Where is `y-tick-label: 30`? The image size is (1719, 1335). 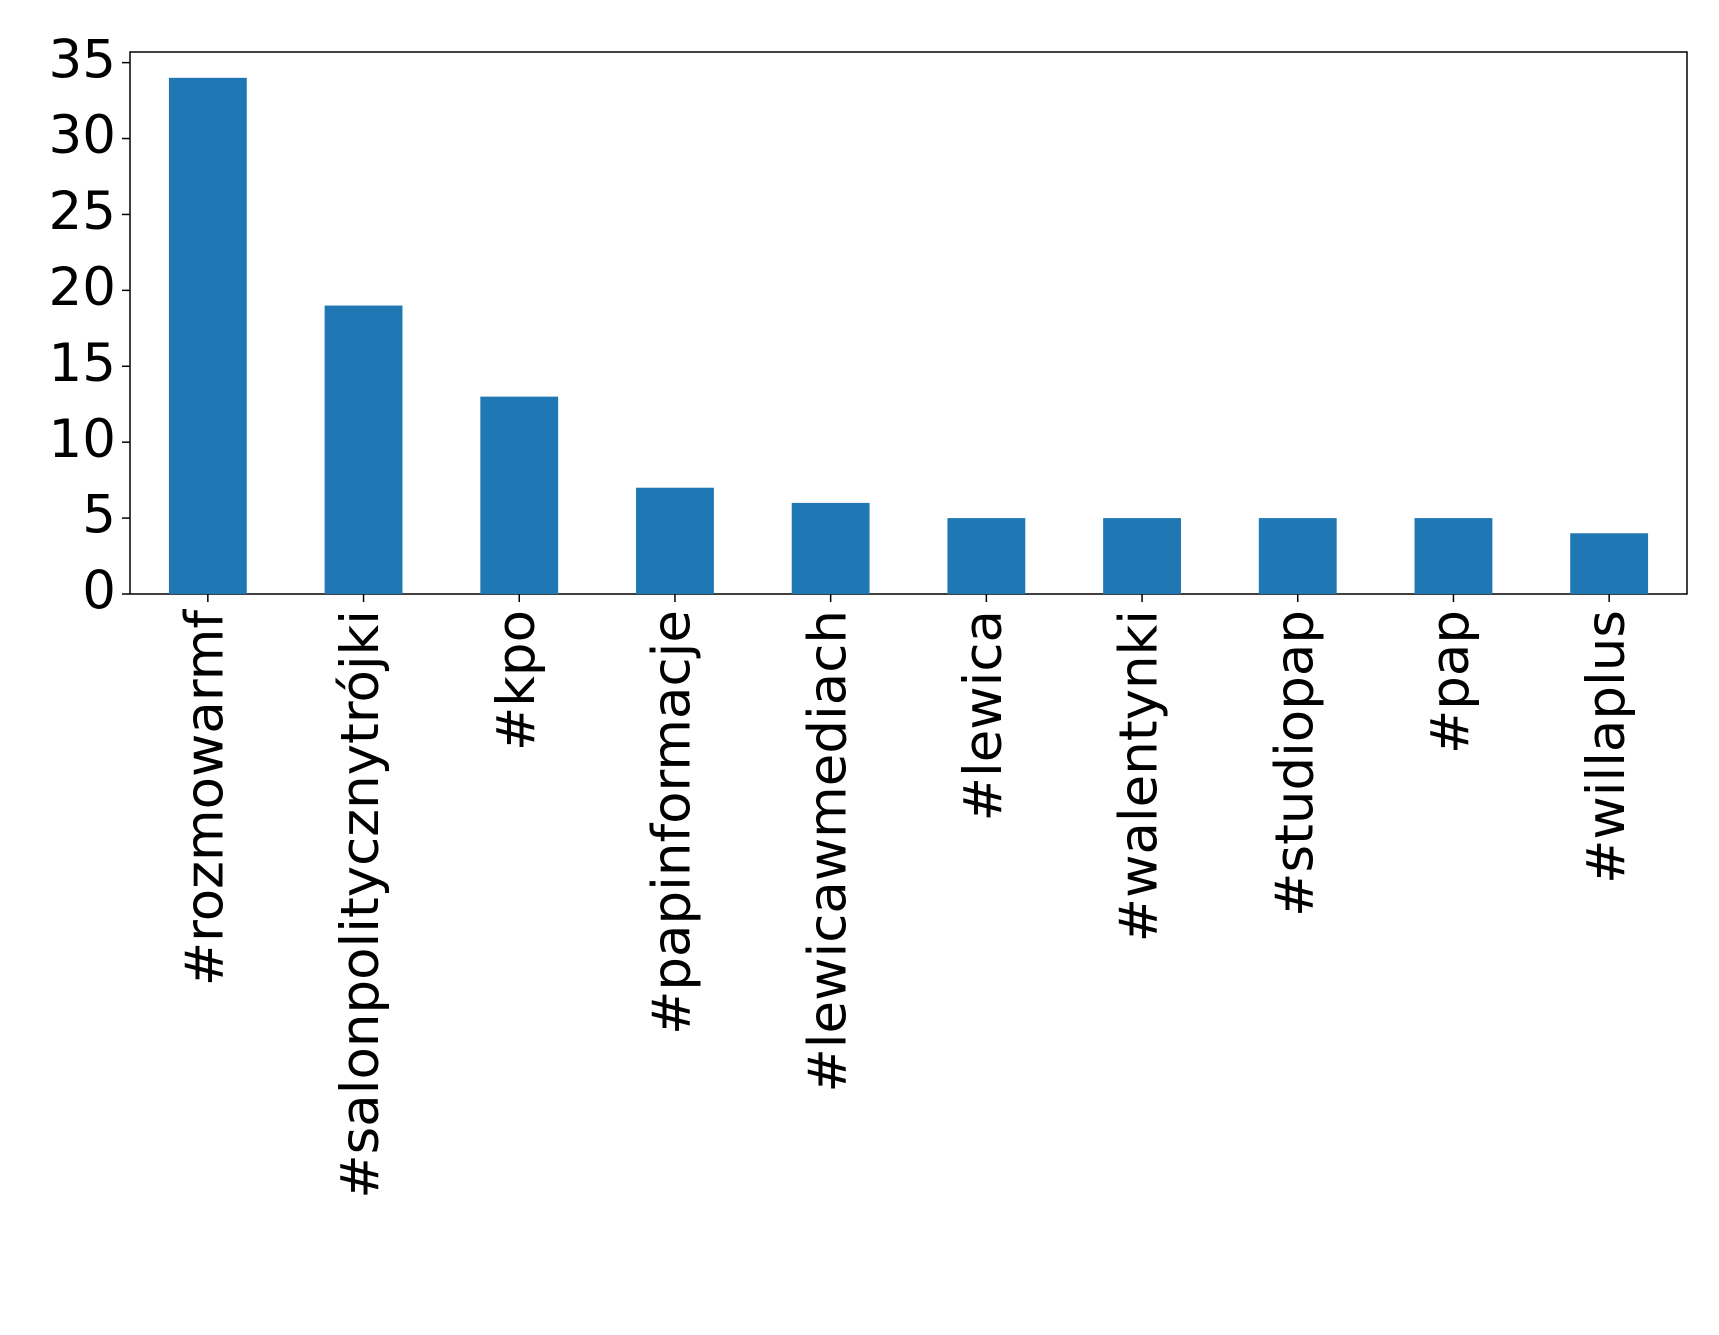 y-tick-label: 30 is located at coordinates (82, 135).